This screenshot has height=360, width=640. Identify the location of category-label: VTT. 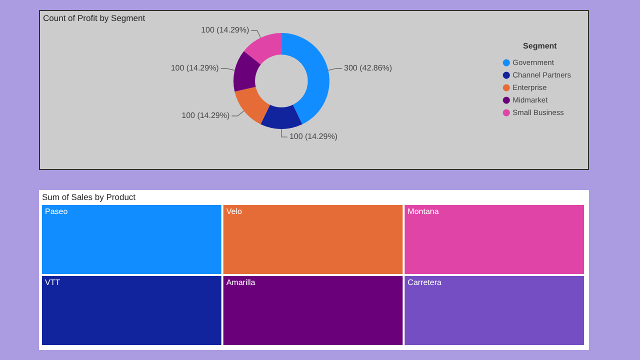
(52, 283).